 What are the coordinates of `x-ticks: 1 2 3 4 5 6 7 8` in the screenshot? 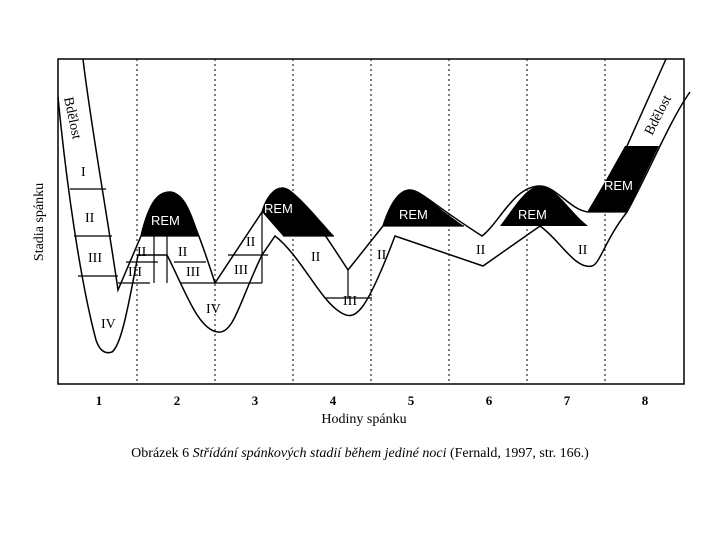 It's located at (372, 400).